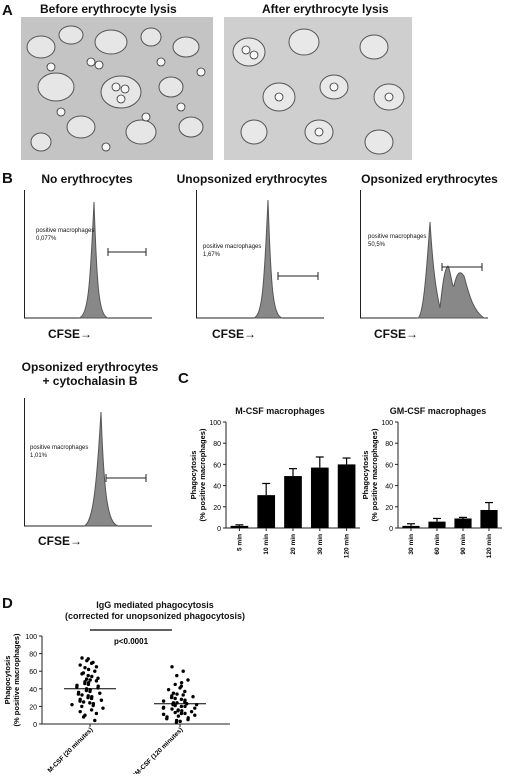 This screenshot has width=520, height=777. What do you see at coordinates (183, 378) in the screenshot?
I see `panel-c-letter: C` at bounding box center [183, 378].